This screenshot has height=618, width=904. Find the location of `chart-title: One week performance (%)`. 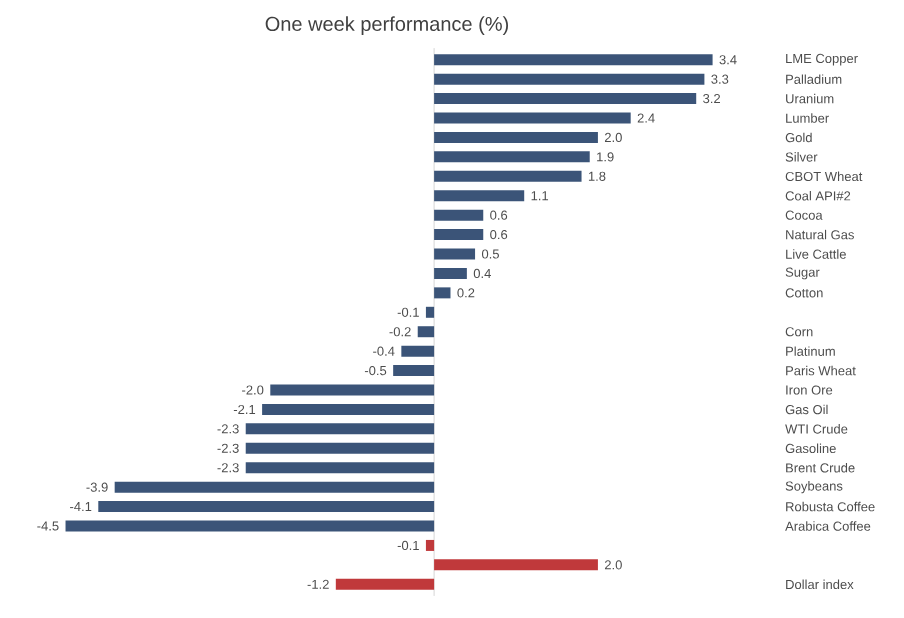

chart-title: One week performance (%) is located at coordinates (387, 25).